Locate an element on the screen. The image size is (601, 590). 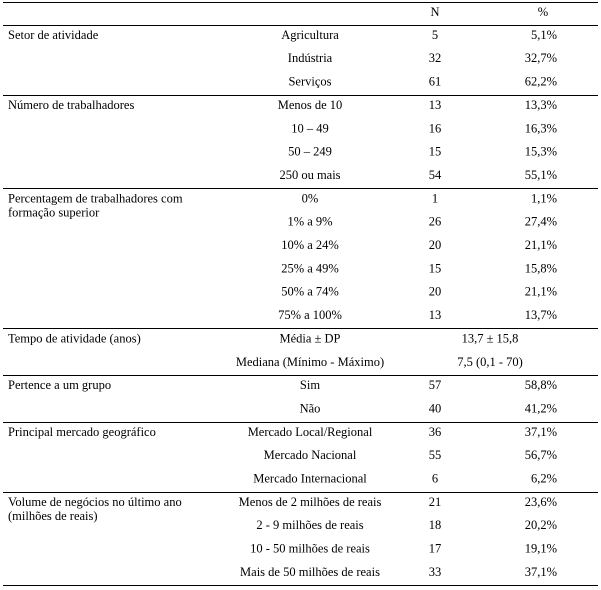
category: 25% a 49% is located at coordinates (310, 268).